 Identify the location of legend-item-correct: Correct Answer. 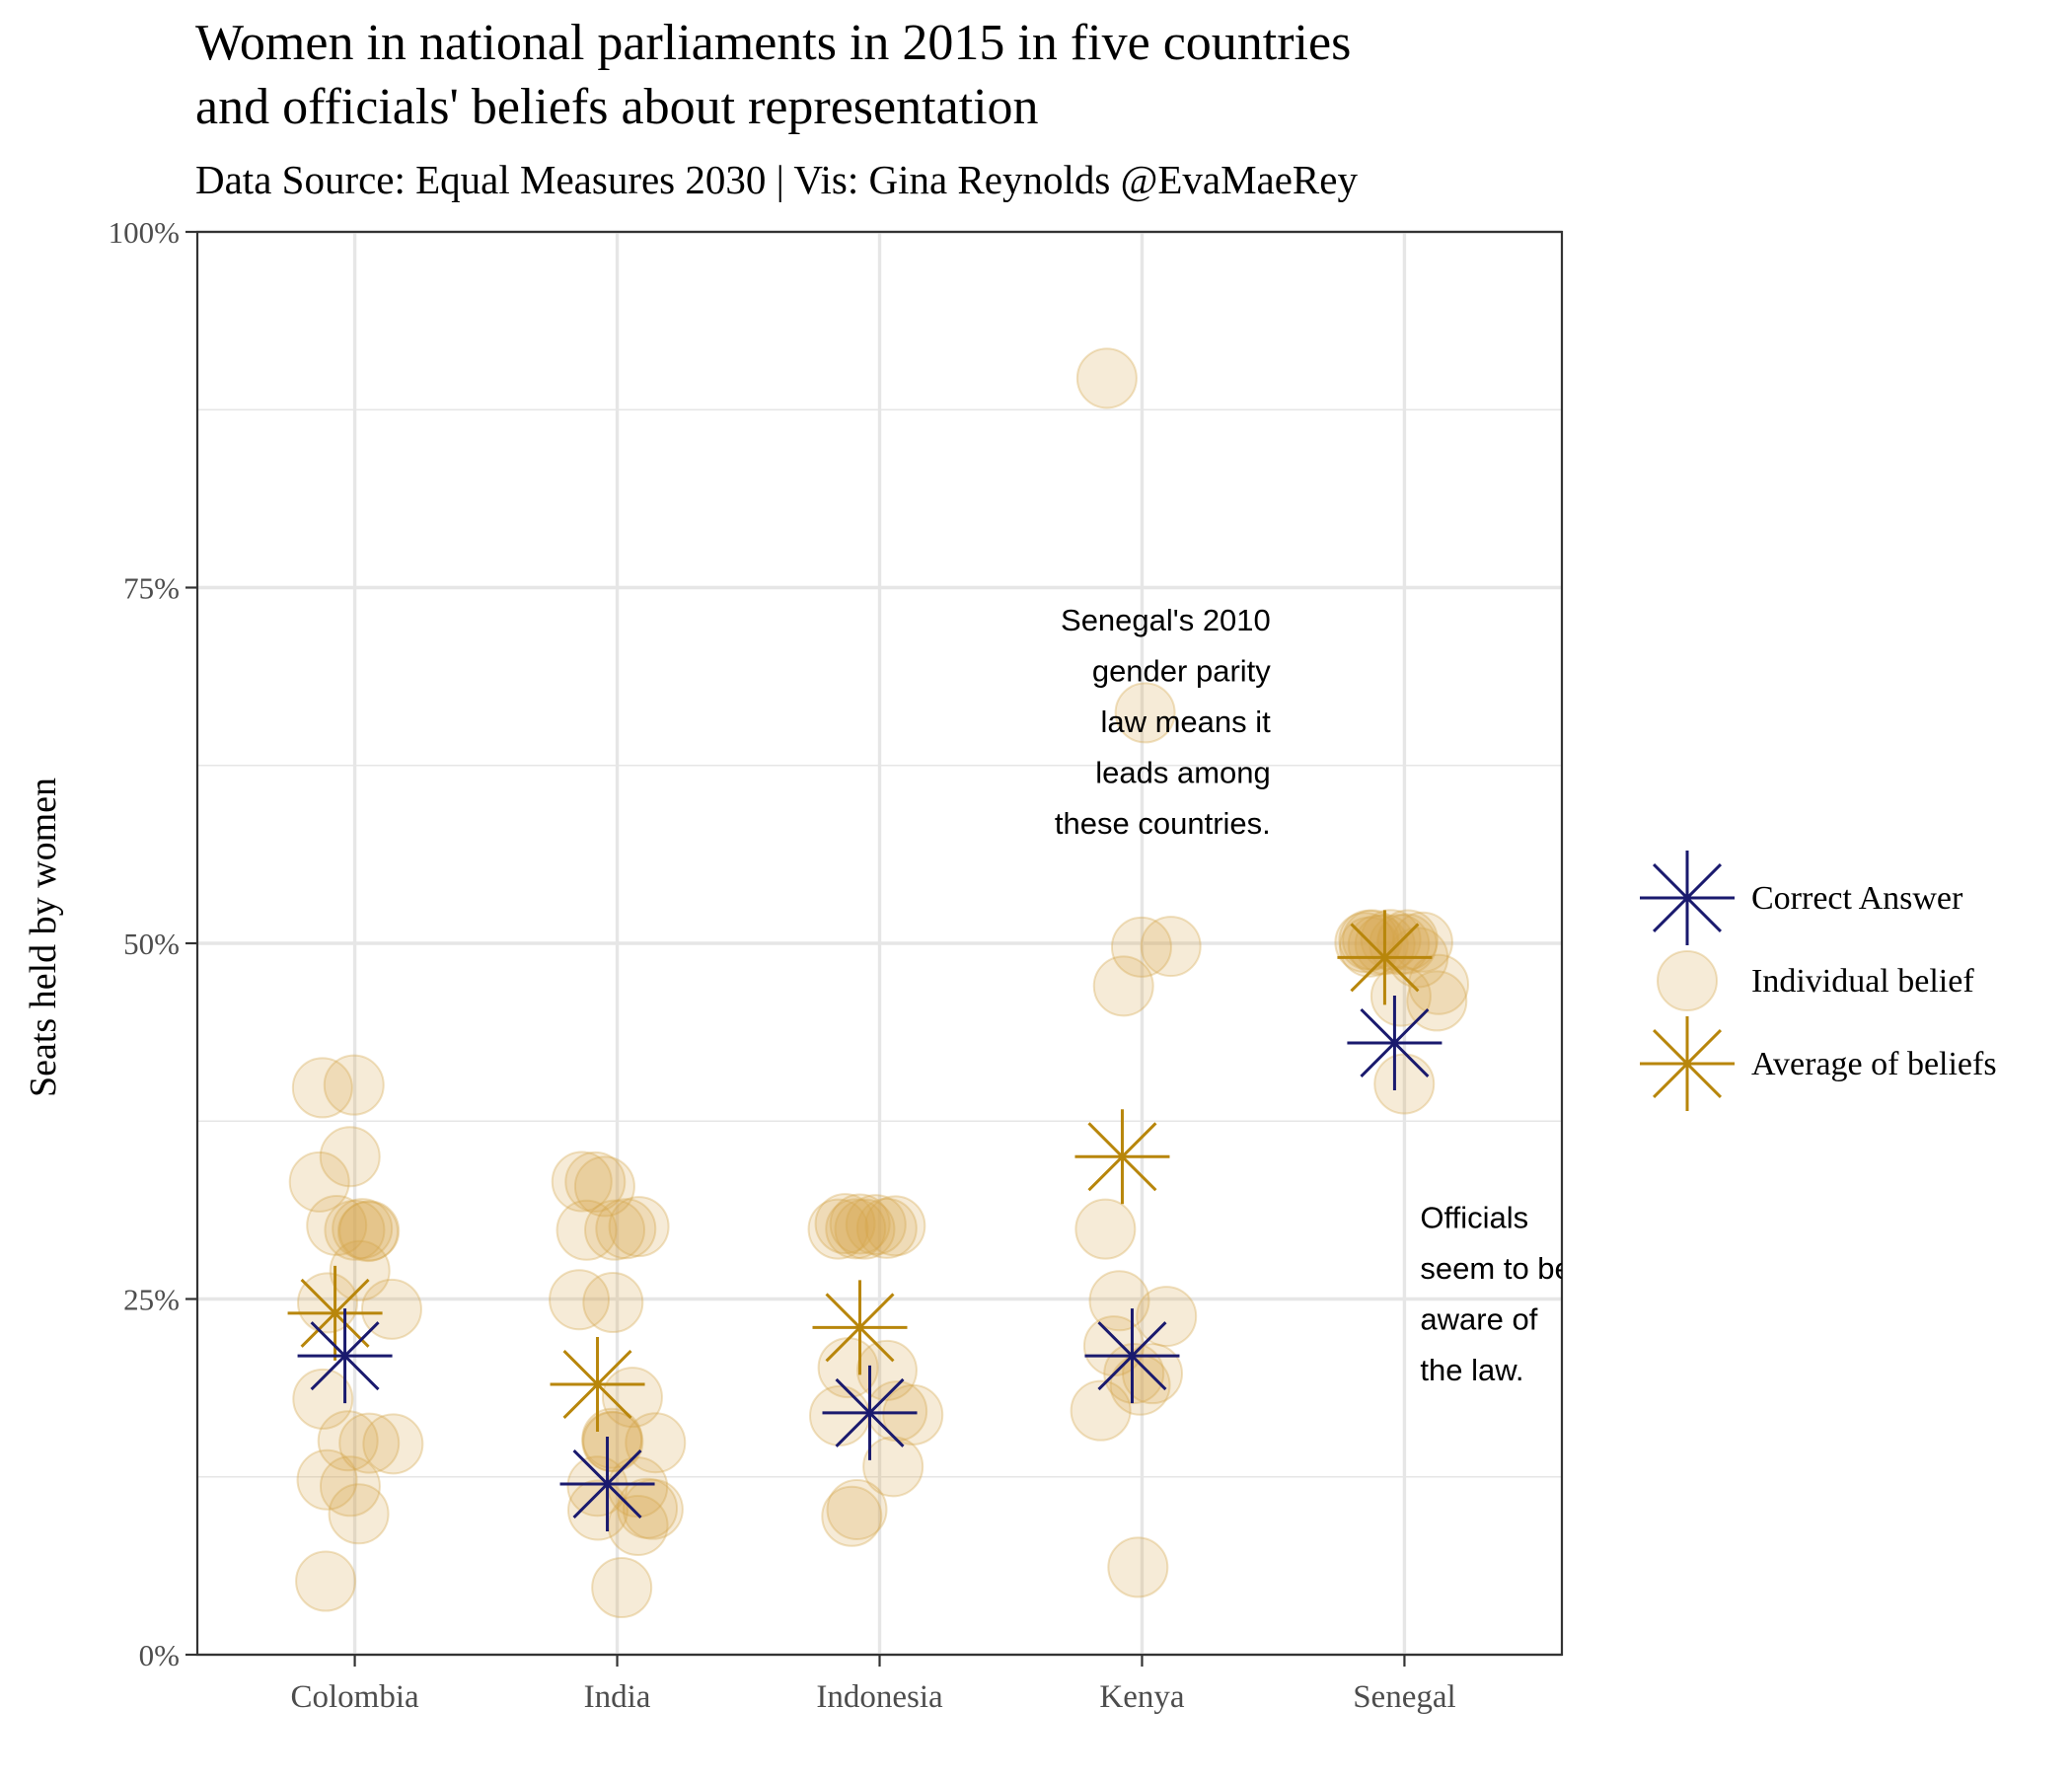
(1802, 898).